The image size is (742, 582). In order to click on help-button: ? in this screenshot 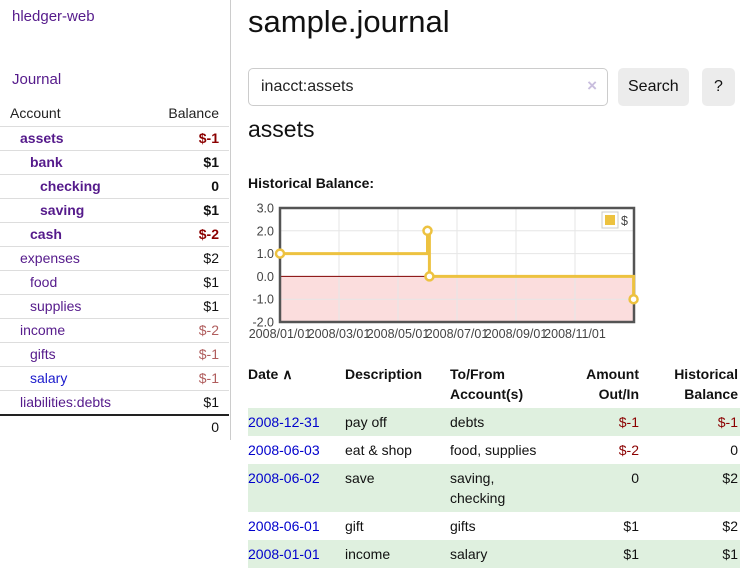, I will do `click(718, 87)`.